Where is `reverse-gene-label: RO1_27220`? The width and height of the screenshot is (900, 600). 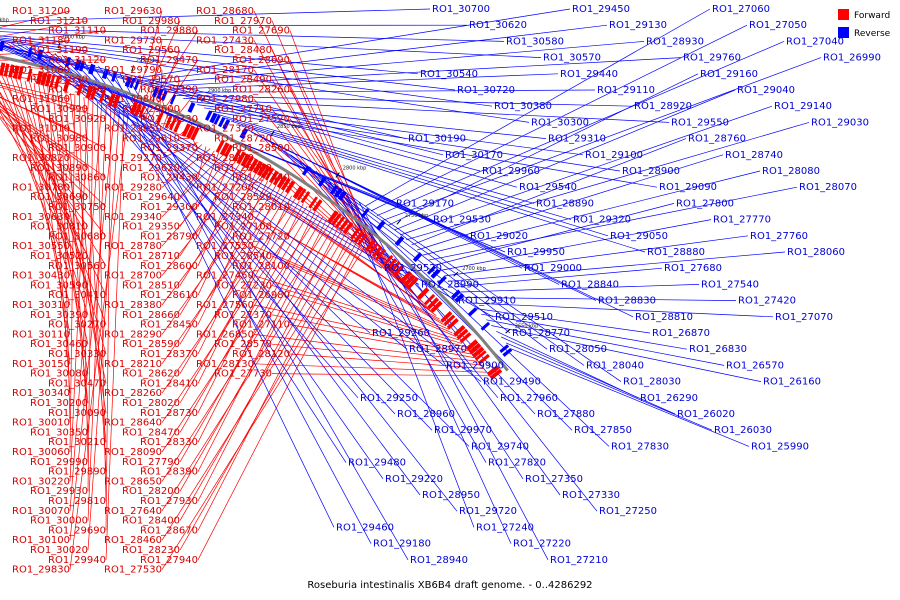
reverse-gene-label: RO1_27220 is located at coordinates (542, 544).